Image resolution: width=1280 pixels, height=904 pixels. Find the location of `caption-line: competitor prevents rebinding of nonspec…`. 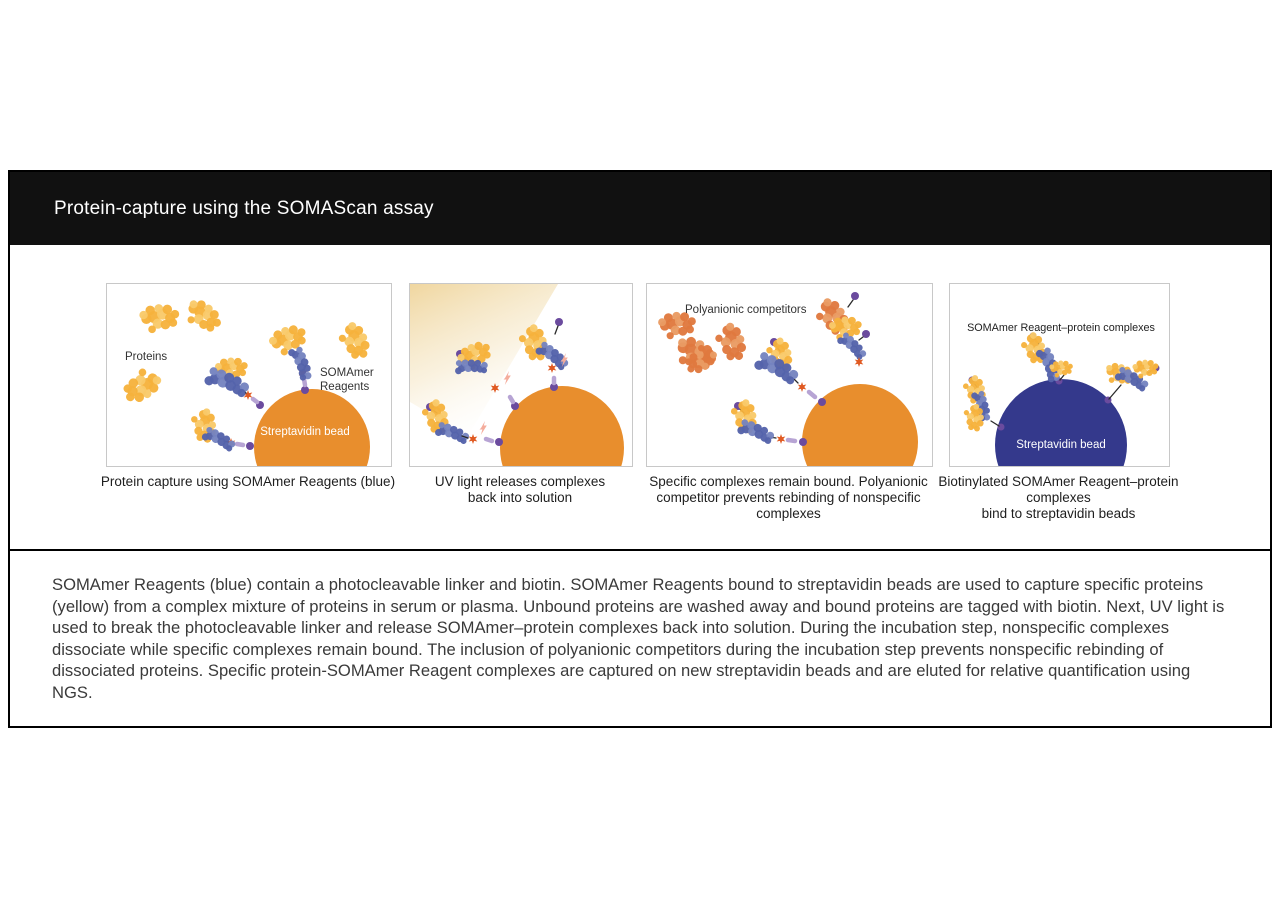

caption-line: competitor prevents rebinding of nonspec… is located at coordinates (788, 497).